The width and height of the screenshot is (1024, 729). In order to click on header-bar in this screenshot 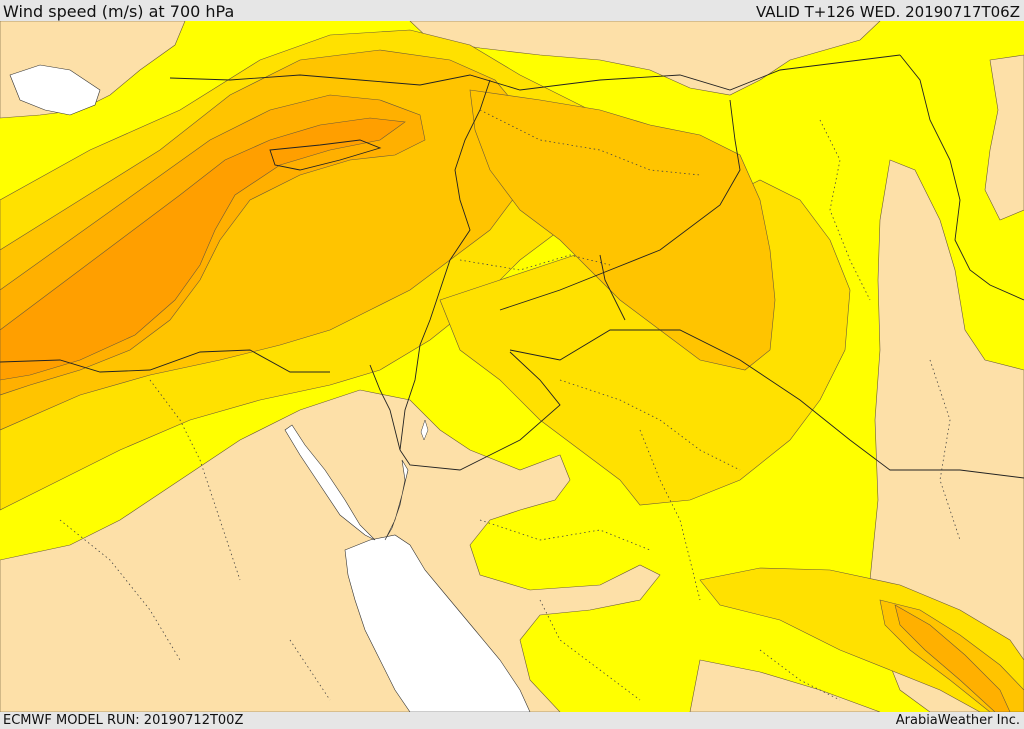, I will do `click(512, 10)`.